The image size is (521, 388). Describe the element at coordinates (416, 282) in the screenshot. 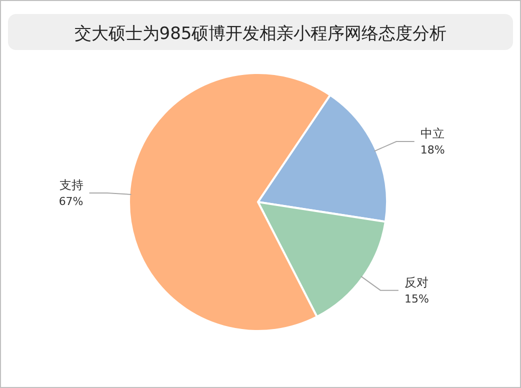

I see `slice-label: 反对` at that location.